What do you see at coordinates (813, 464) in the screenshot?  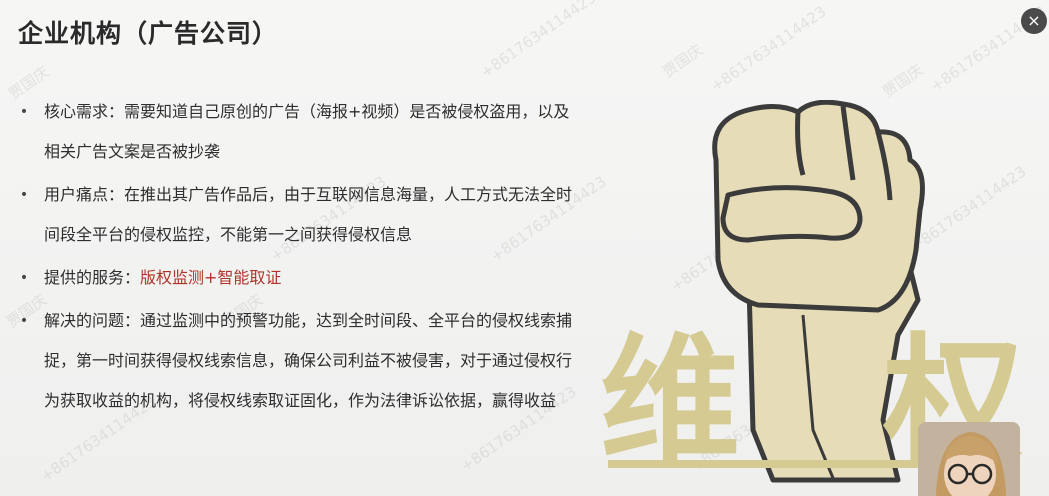 I see `artwork-underline` at bounding box center [813, 464].